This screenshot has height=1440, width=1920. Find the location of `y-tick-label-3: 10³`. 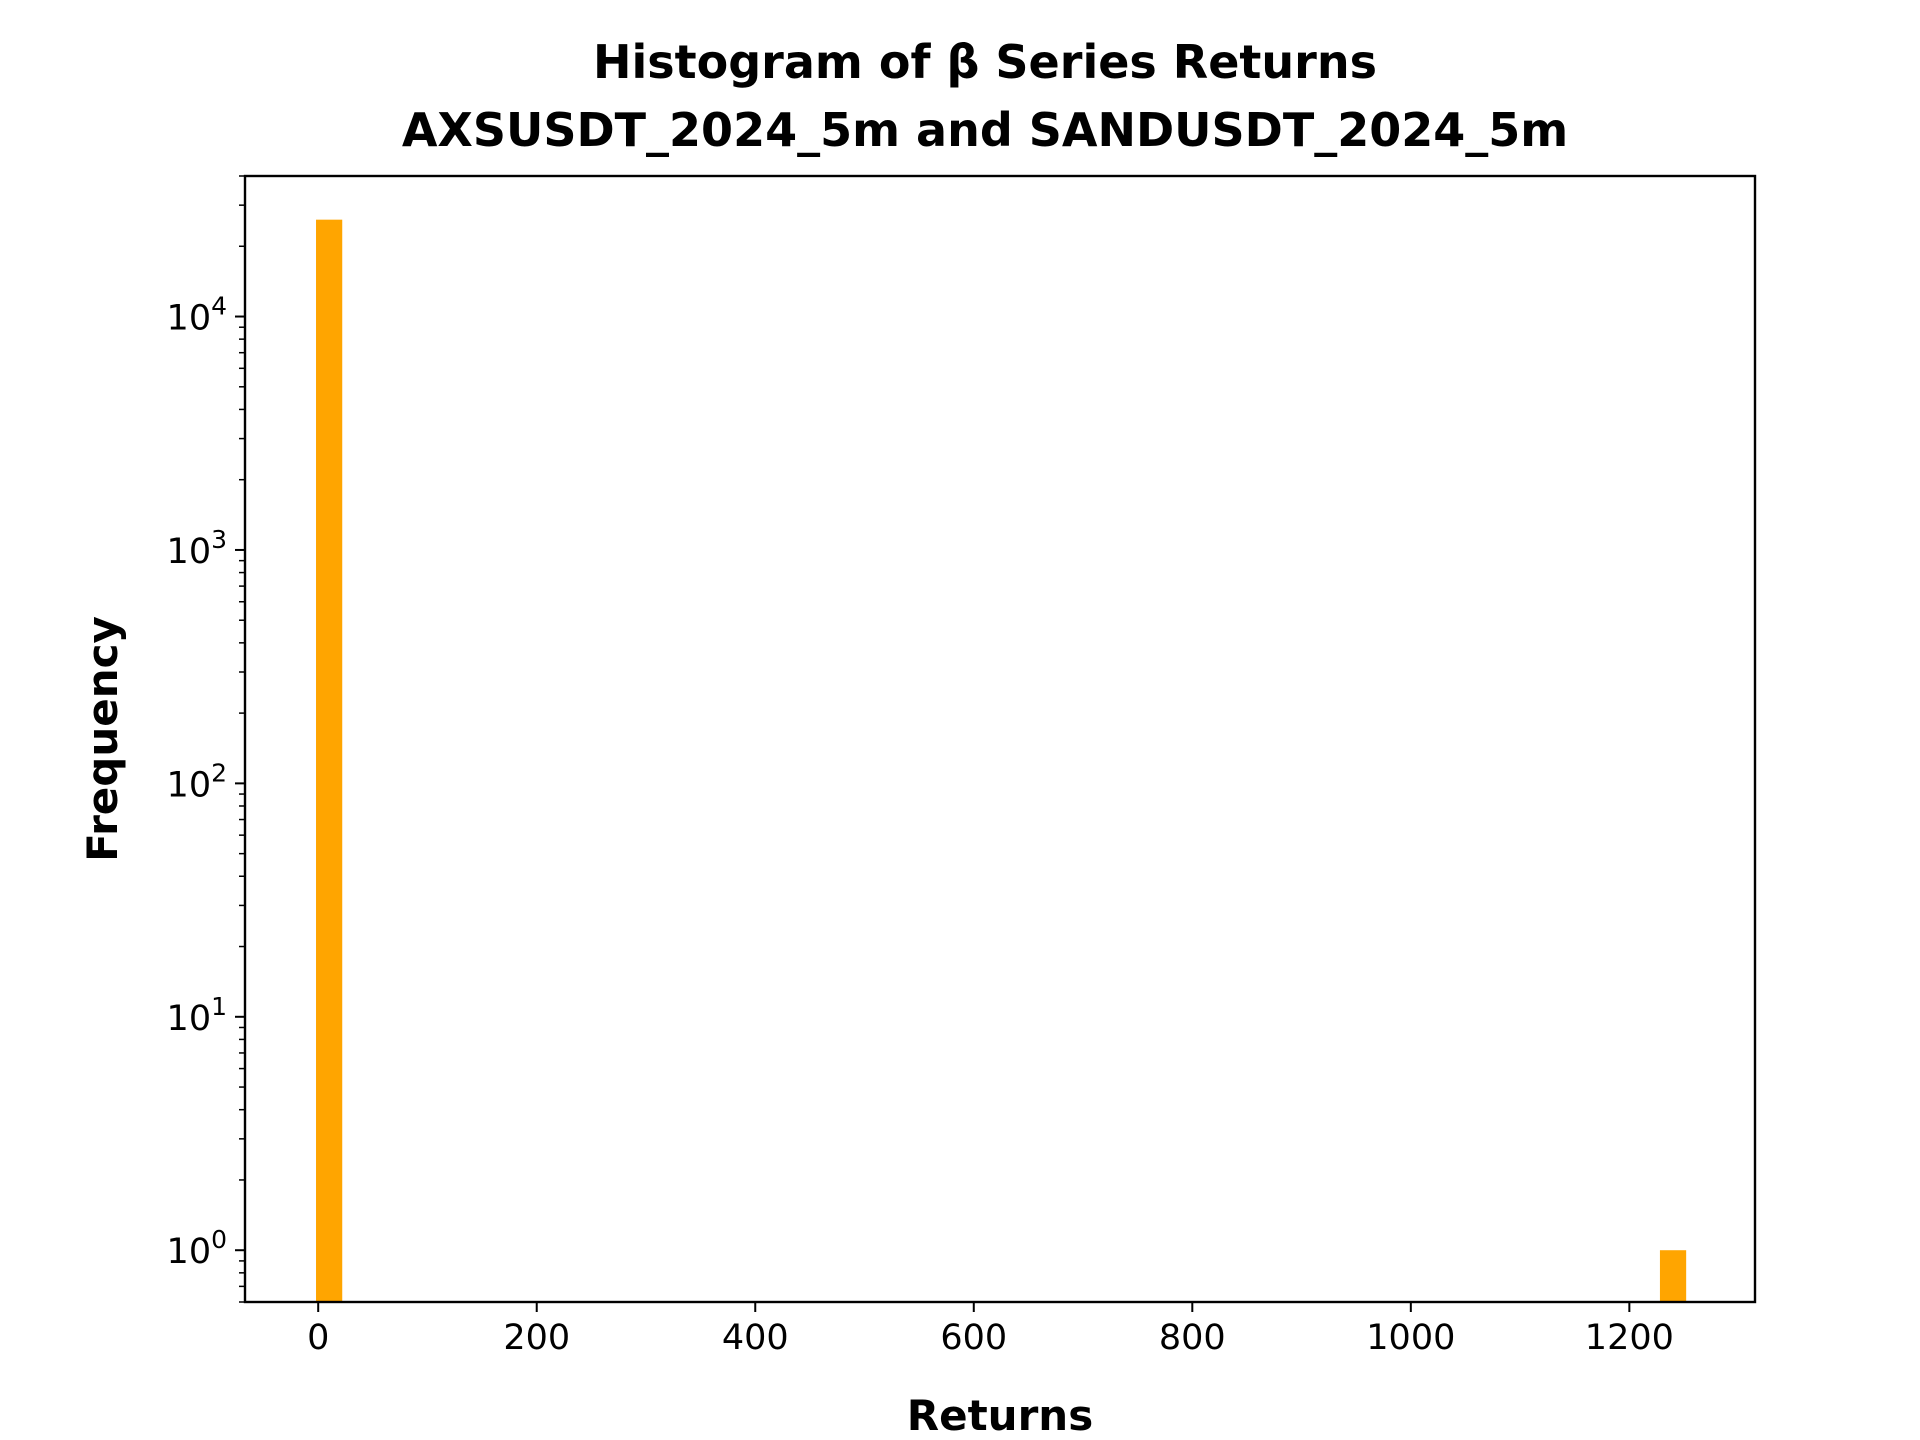

y-tick-label-3: 10³ is located at coordinates (197, 548).